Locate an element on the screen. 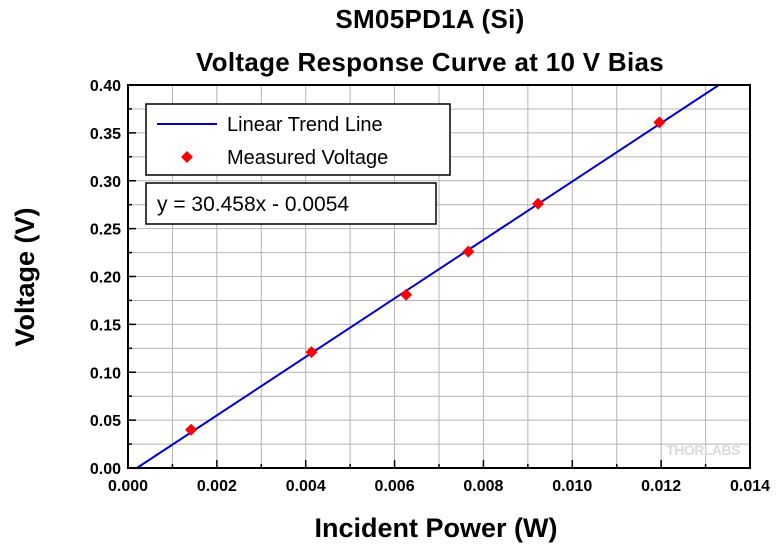 Image resolution: width=780 pixels, height=550 pixels. x-tick-label: 0.004 is located at coordinates (306, 486).